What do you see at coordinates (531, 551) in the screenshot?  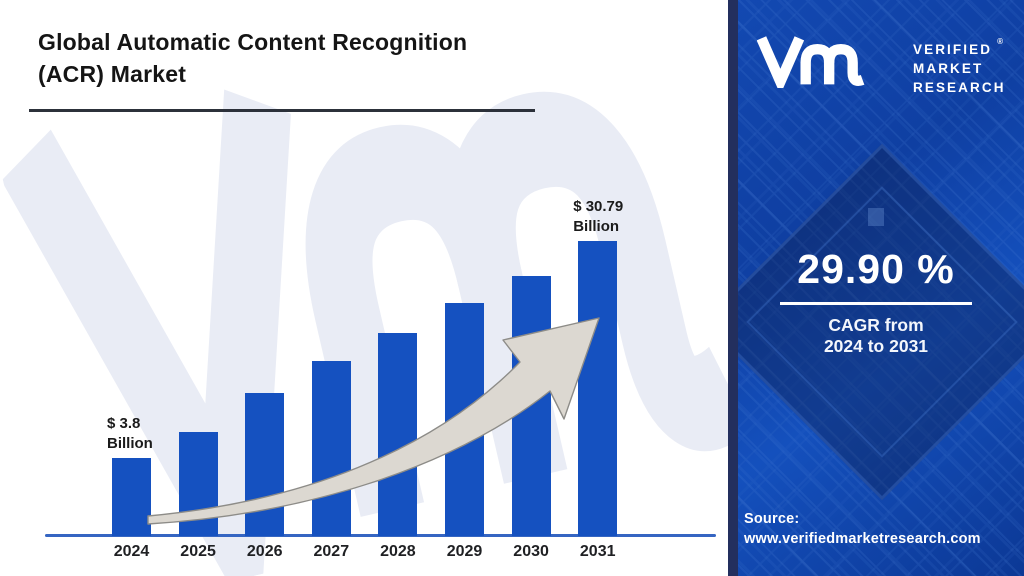 I see `year-label-2030: 2030` at bounding box center [531, 551].